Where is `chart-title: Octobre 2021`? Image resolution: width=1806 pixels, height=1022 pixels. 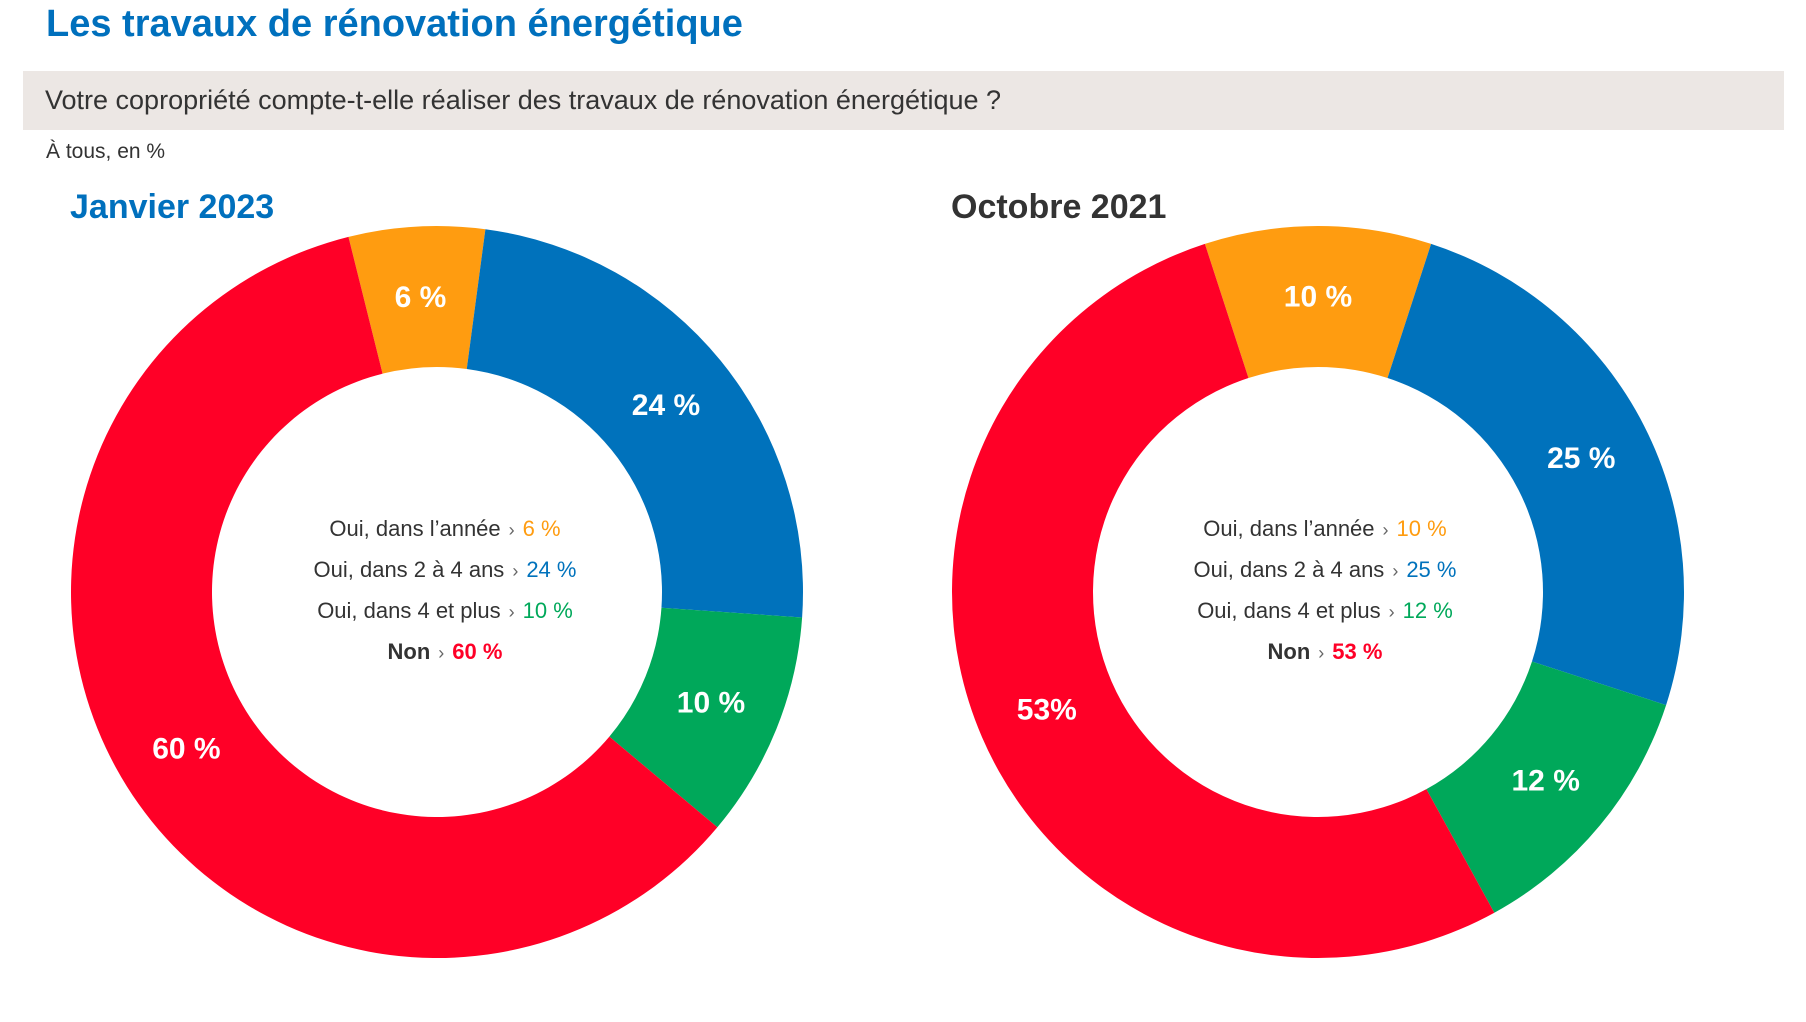 chart-title: Octobre 2021 is located at coordinates (1058, 207).